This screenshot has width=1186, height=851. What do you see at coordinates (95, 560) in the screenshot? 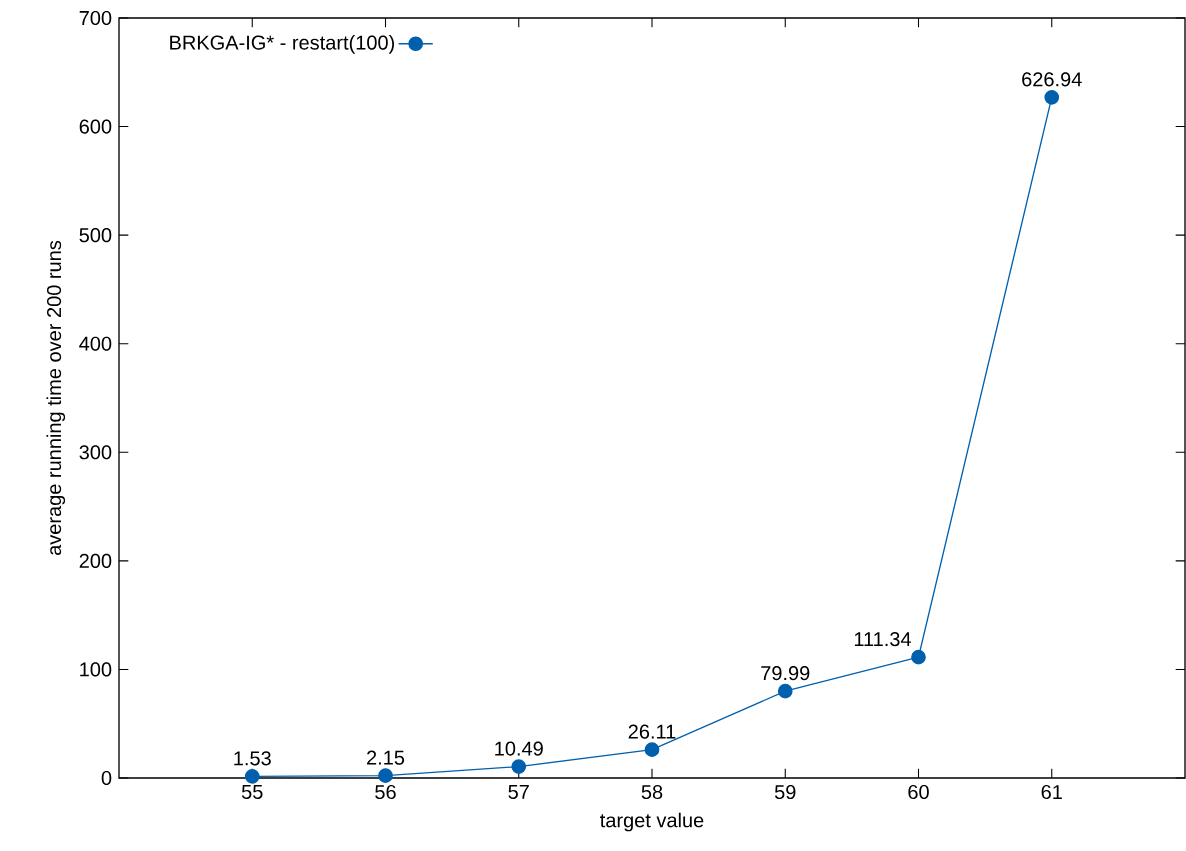
I see `y-tick-label: 200` at bounding box center [95, 560].